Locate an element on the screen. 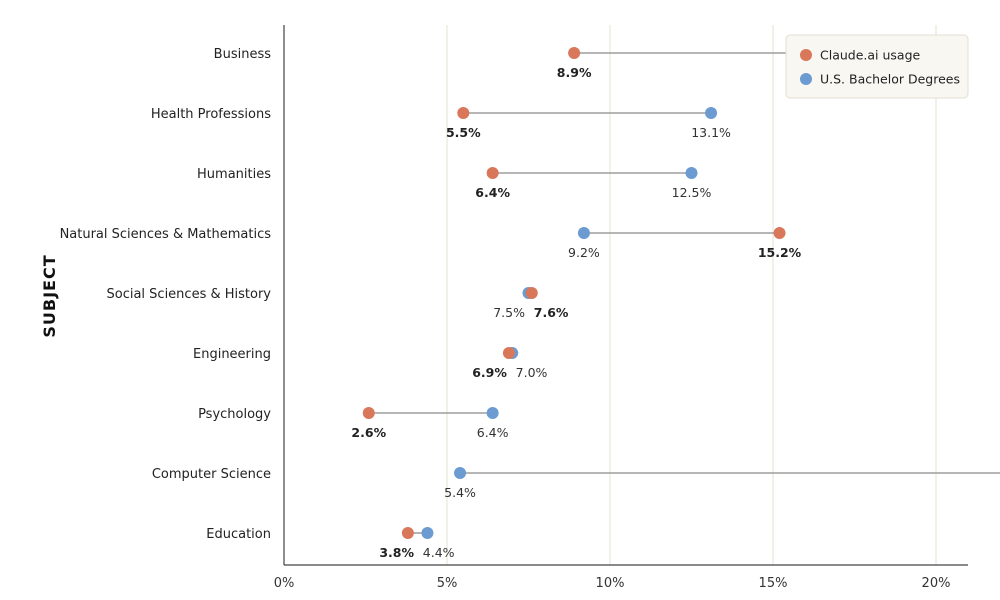 The image size is (1000, 600). category-label: Social Sciences & History is located at coordinates (189, 294).